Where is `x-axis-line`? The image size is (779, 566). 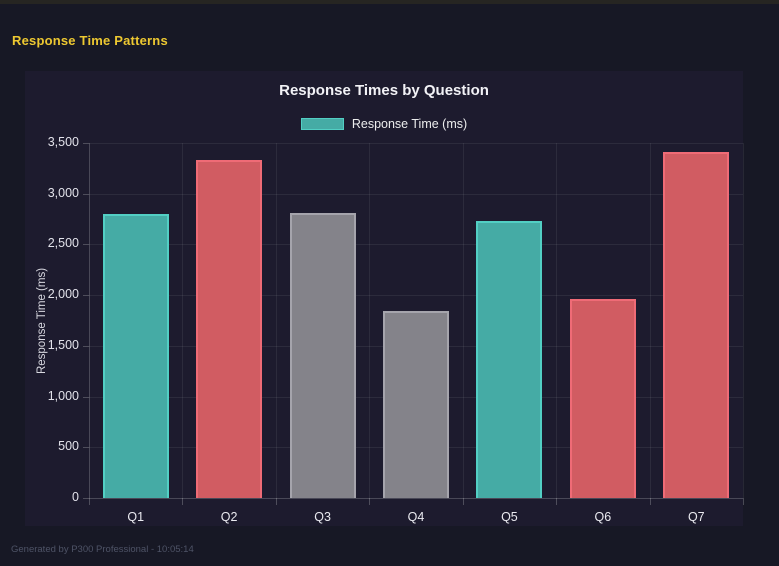
x-axis-line is located at coordinates (416, 498).